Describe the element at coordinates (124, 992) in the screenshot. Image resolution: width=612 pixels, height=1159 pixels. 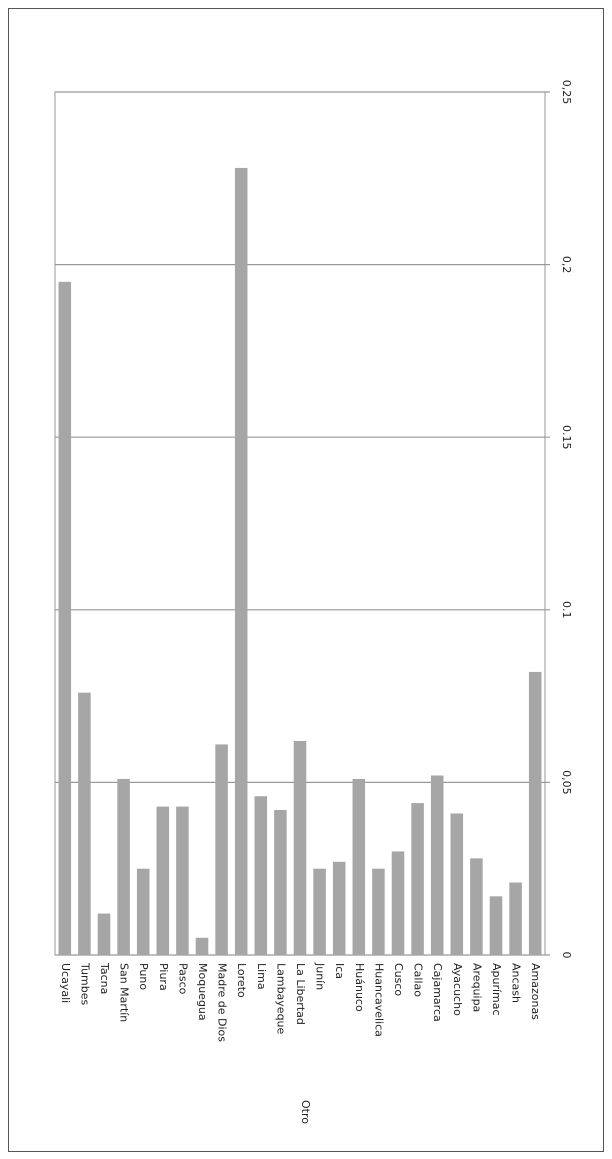
I see `x-tick-label: San Martín` at that location.